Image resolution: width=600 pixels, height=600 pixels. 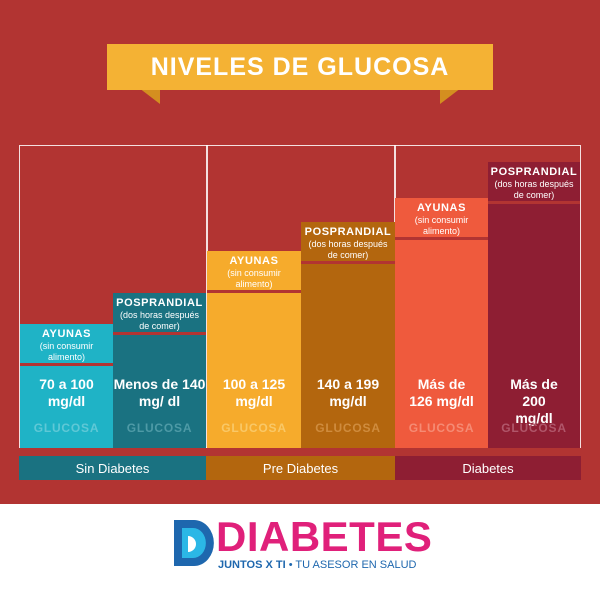 What do you see at coordinates (534, 401) in the screenshot?
I see `bar-value: Más de 200 mg/dl` at bounding box center [534, 401].